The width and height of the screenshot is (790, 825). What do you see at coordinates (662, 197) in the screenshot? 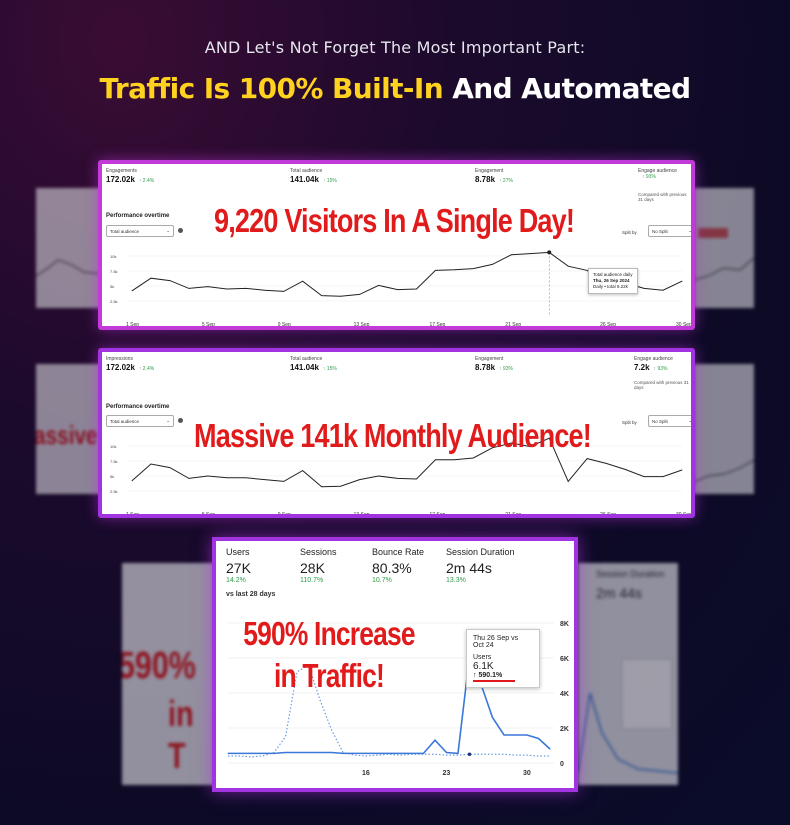
I see `compare-note: Compared with previous 31 days` at bounding box center [662, 197].